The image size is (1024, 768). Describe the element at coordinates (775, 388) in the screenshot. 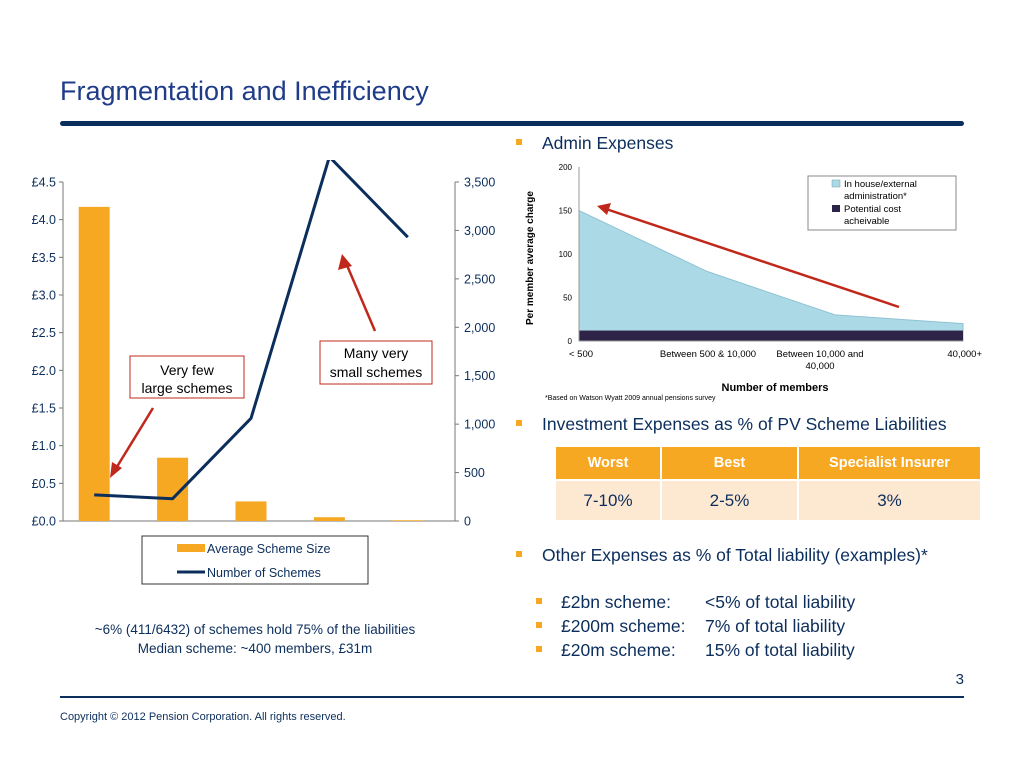

I see `admin-x-axis-label: Number of members` at that location.